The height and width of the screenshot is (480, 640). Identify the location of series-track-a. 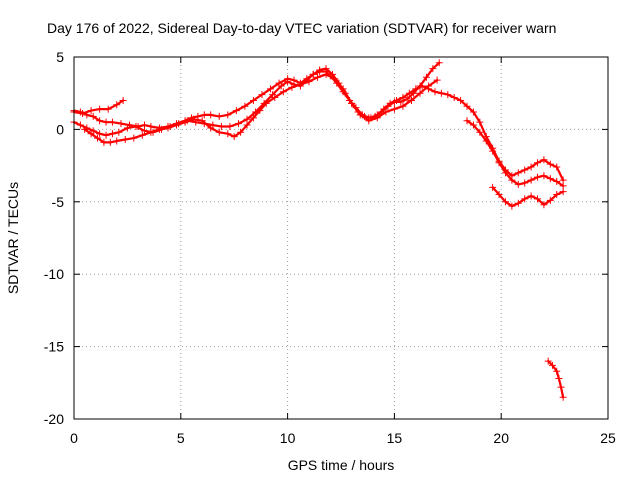
(98, 106).